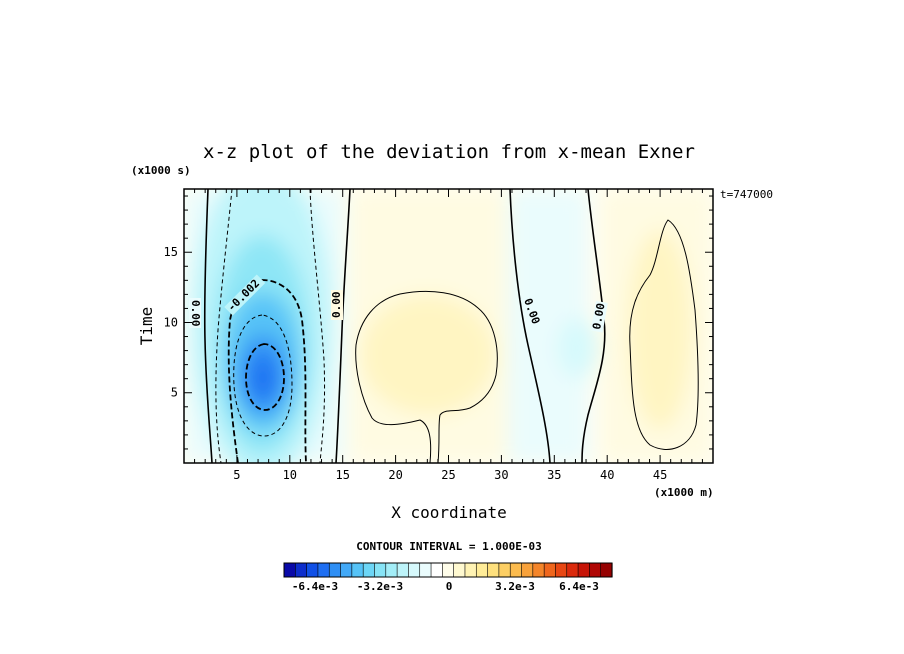 This screenshot has height=654, width=904. What do you see at coordinates (171, 322) in the screenshot?
I see `y-tick-label: 10` at bounding box center [171, 322].